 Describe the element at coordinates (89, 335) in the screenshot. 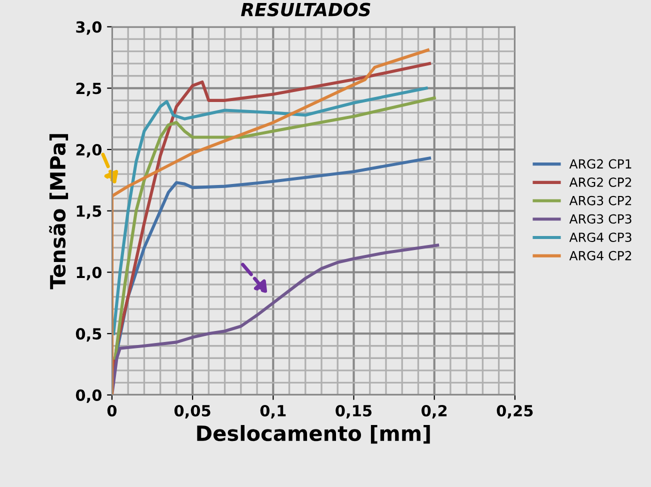

I see `y-tick-label: 0,5` at that location.